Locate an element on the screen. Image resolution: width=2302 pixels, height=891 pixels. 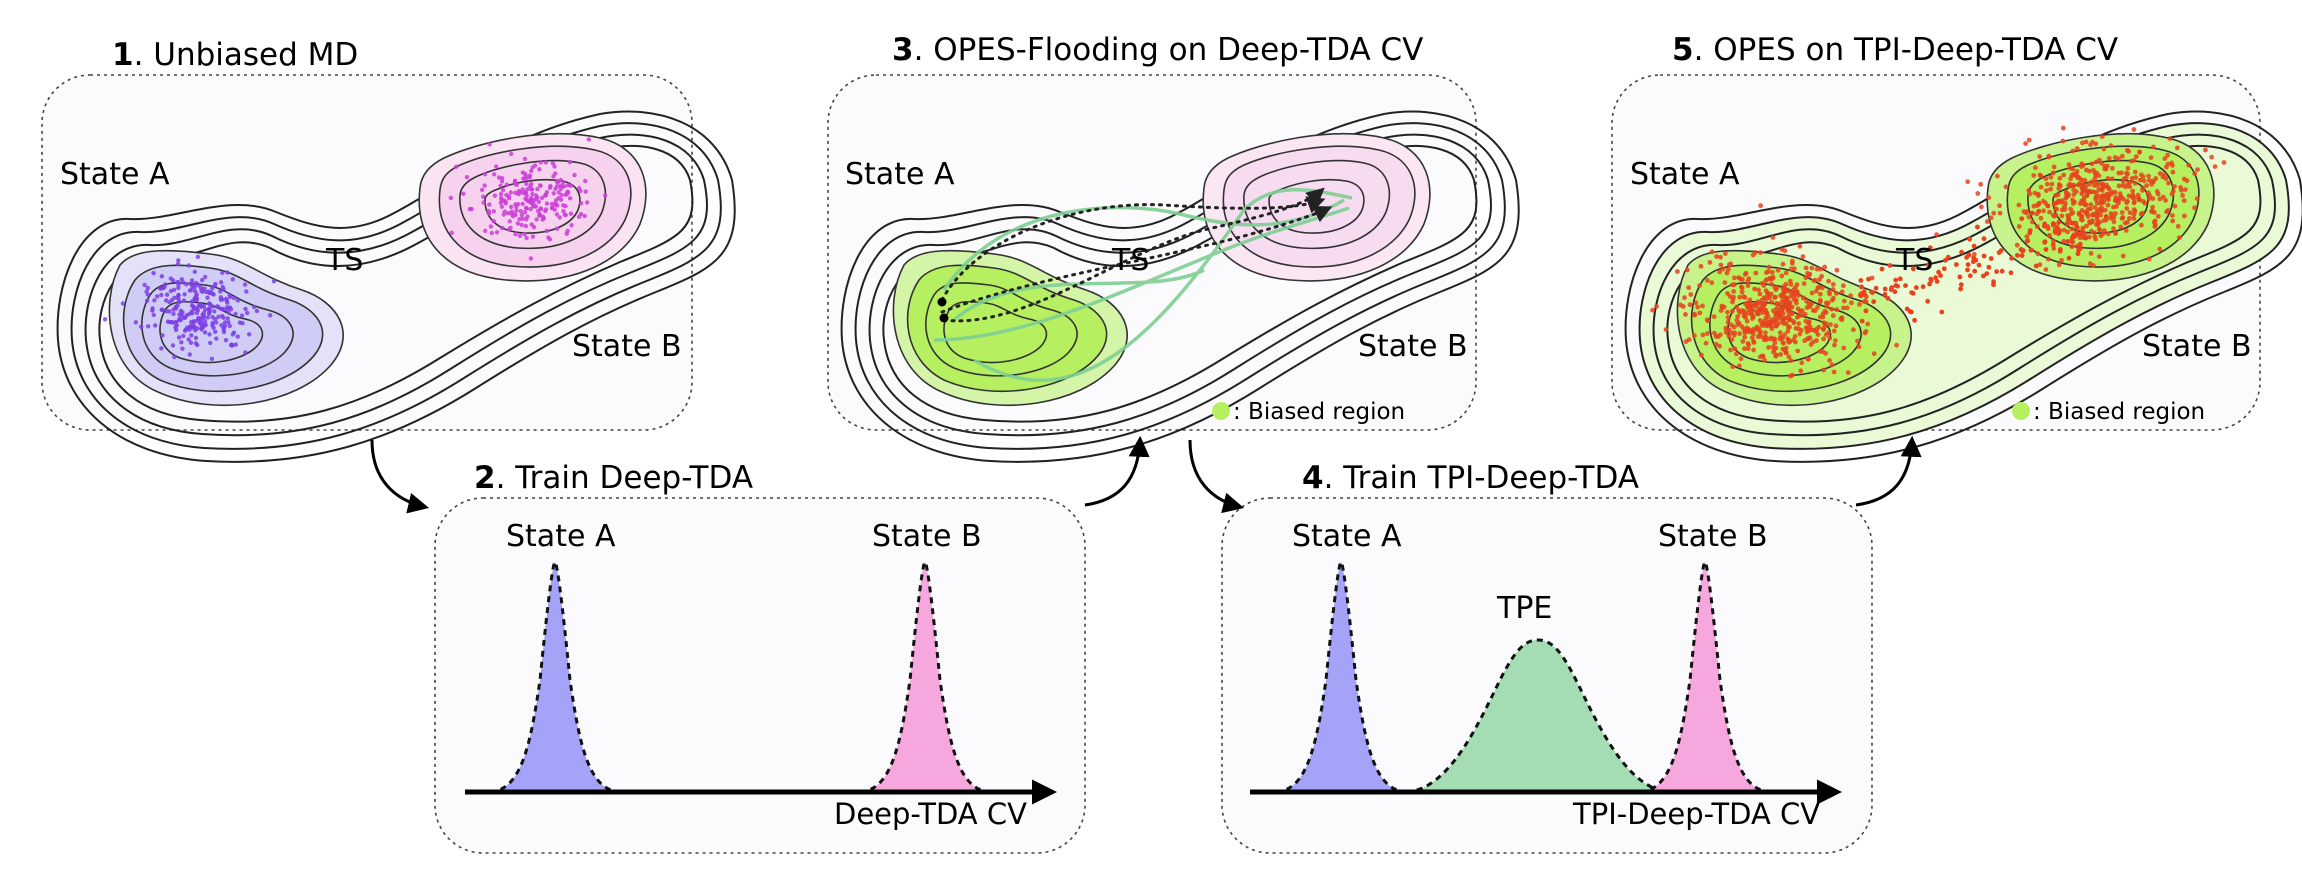
peak-state-b is located at coordinates (925, 677).